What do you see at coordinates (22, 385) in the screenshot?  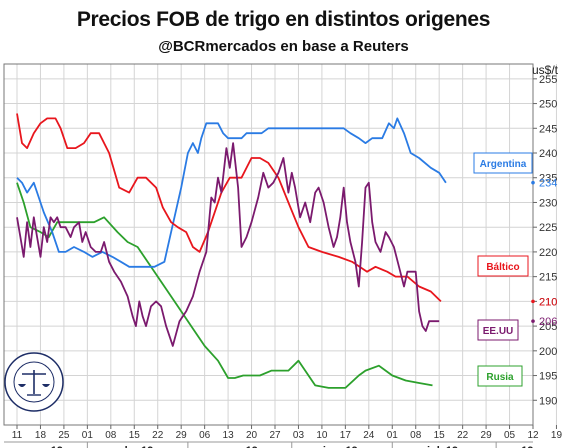 I see `seal-scale-pan-left` at bounding box center [22, 385].